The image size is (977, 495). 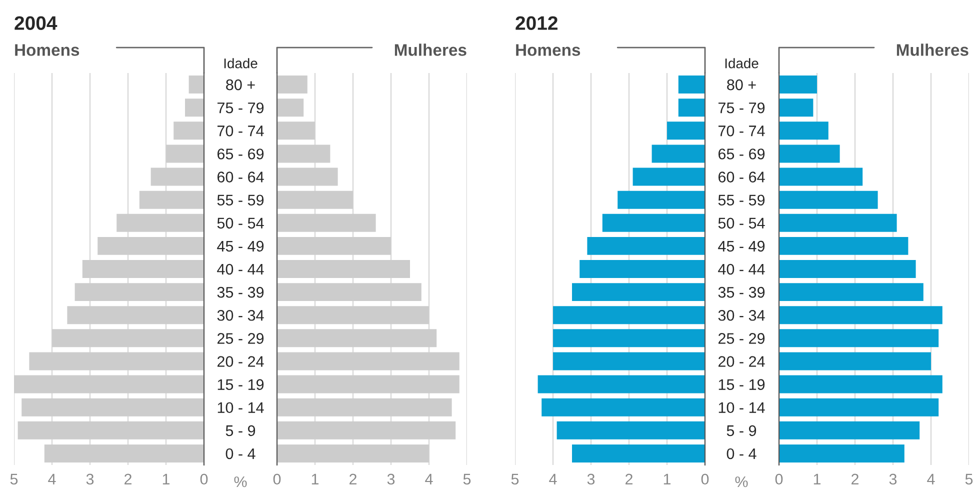 What do you see at coordinates (240, 223) in the screenshot?
I see `y-tick-label: 50 - 54` at bounding box center [240, 223].